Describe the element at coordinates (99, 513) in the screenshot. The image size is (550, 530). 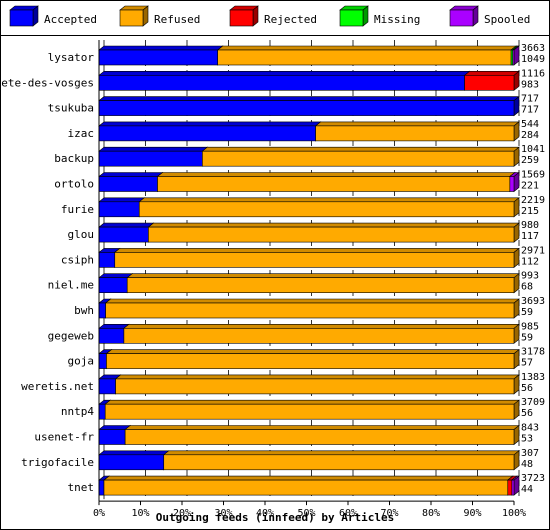
I see `x-tick-label: 0%` at that location.